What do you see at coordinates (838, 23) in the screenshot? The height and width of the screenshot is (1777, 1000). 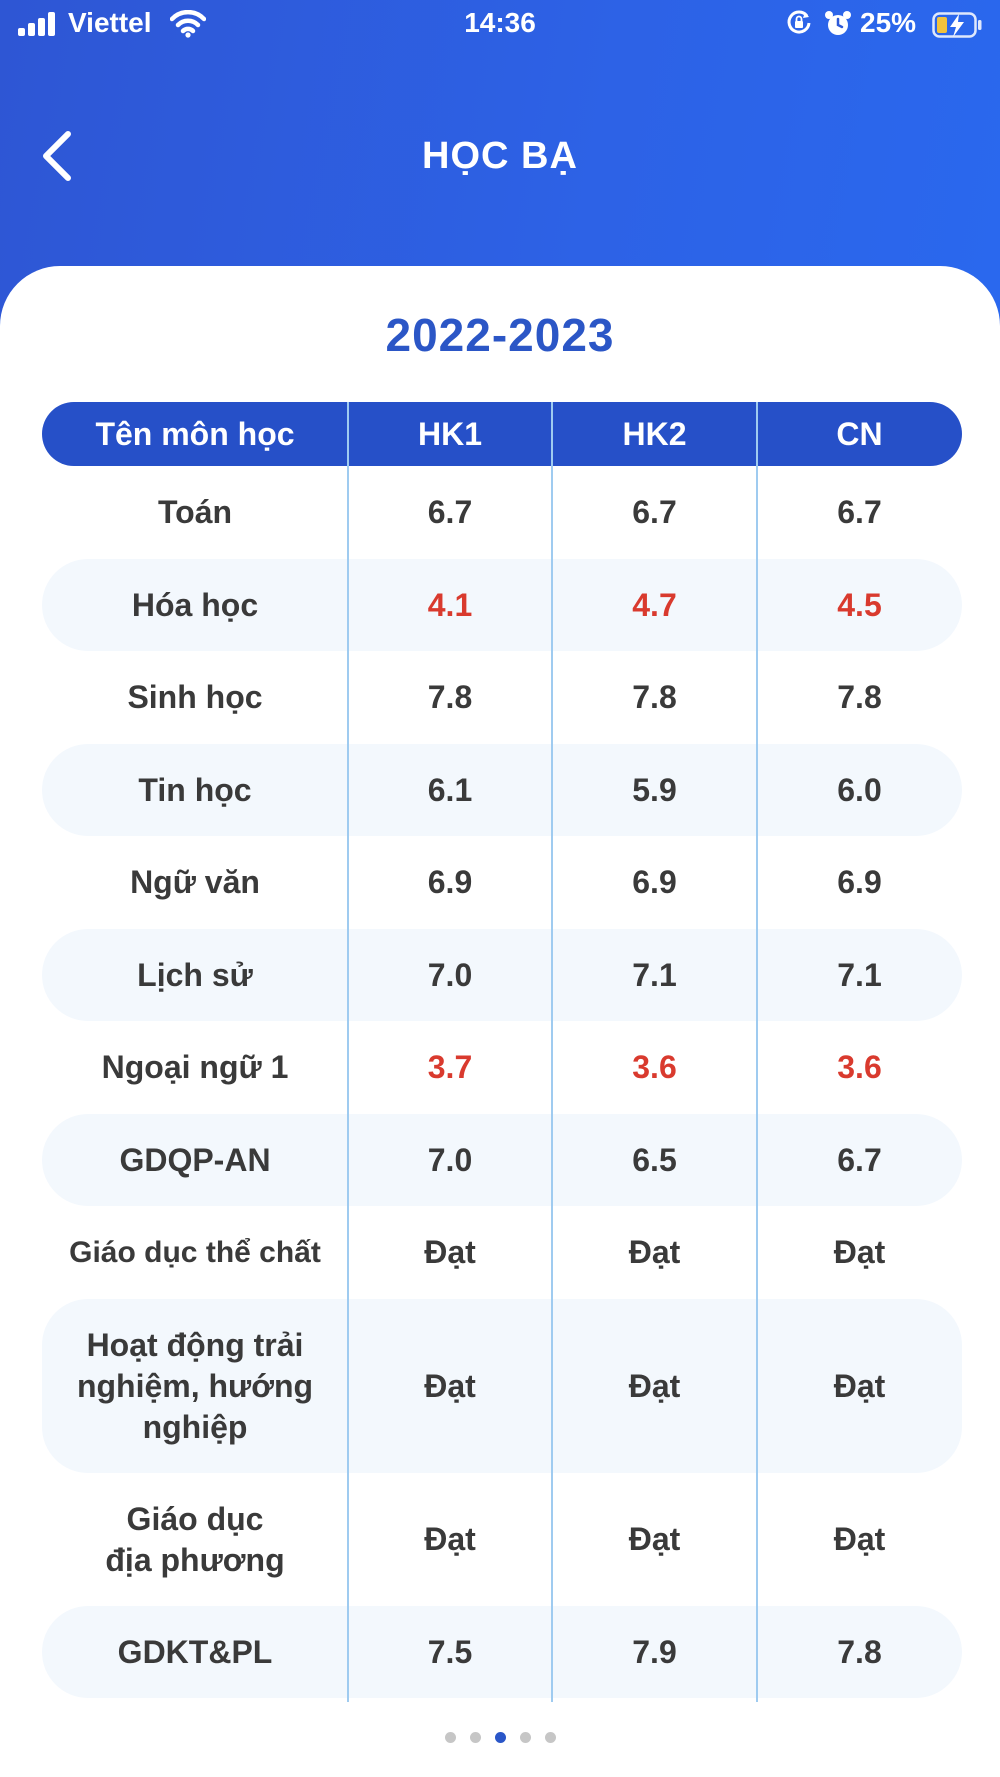 I see `alarm-icon` at bounding box center [838, 23].